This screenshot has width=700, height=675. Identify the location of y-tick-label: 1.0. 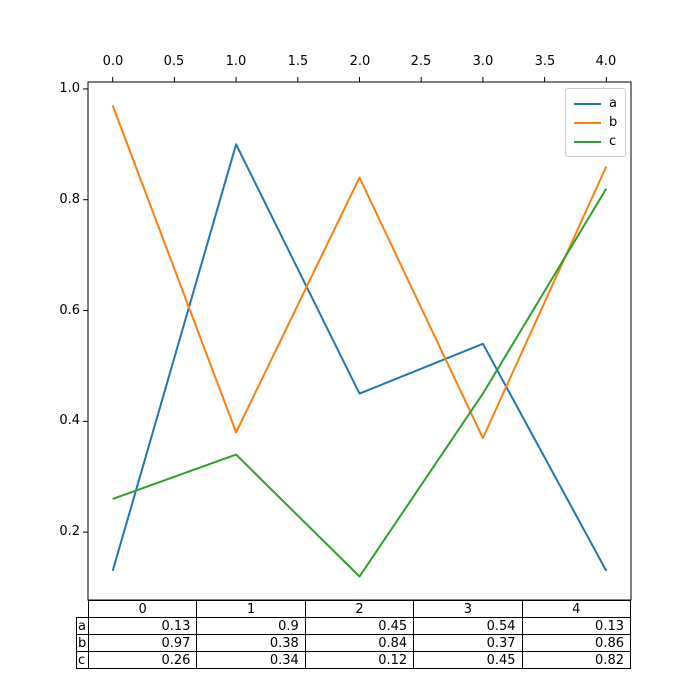
(69, 88).